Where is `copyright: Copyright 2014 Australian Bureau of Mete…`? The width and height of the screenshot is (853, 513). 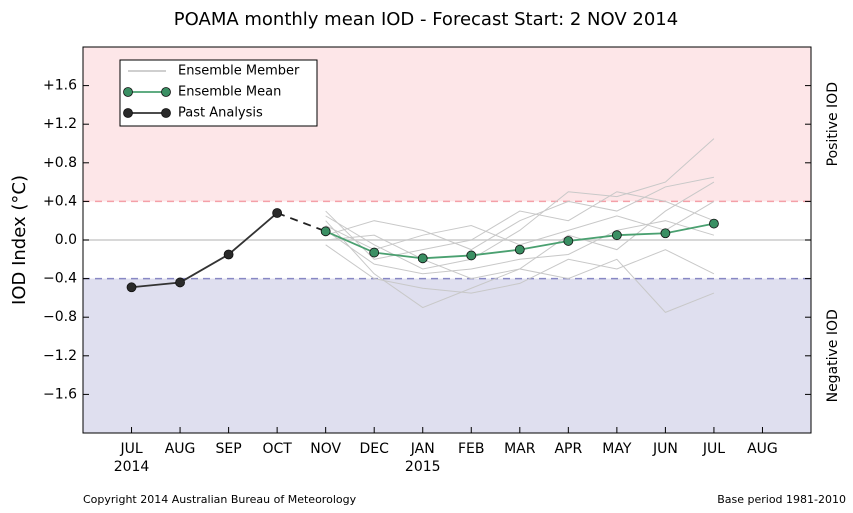
copyright: Copyright 2014 Australian Bureau of Mete… is located at coordinates (220, 499).